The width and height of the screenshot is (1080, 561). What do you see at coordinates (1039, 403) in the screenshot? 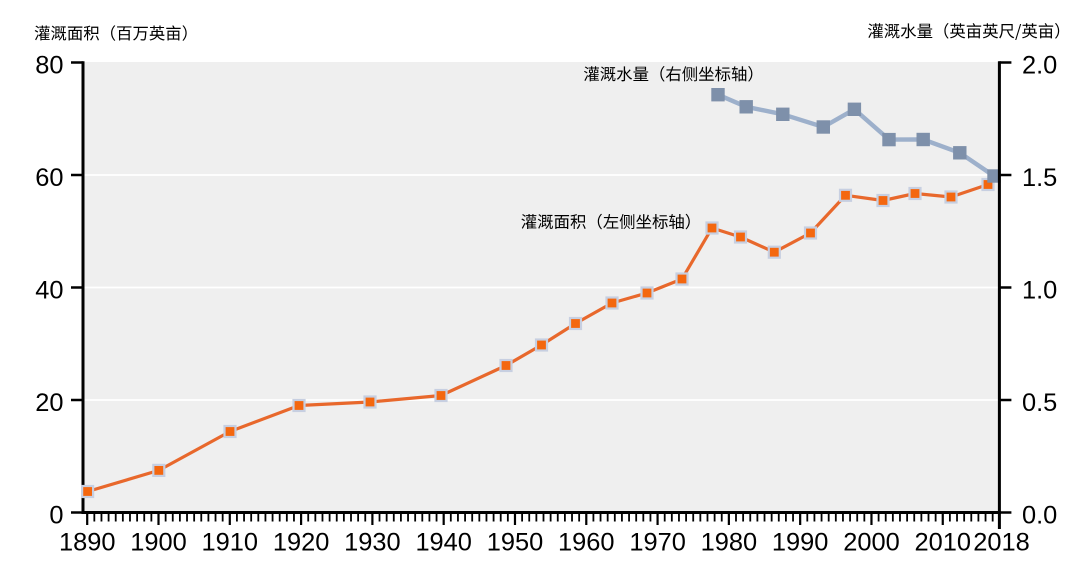
I see `svg-text: 0.5` at bounding box center [1039, 403].